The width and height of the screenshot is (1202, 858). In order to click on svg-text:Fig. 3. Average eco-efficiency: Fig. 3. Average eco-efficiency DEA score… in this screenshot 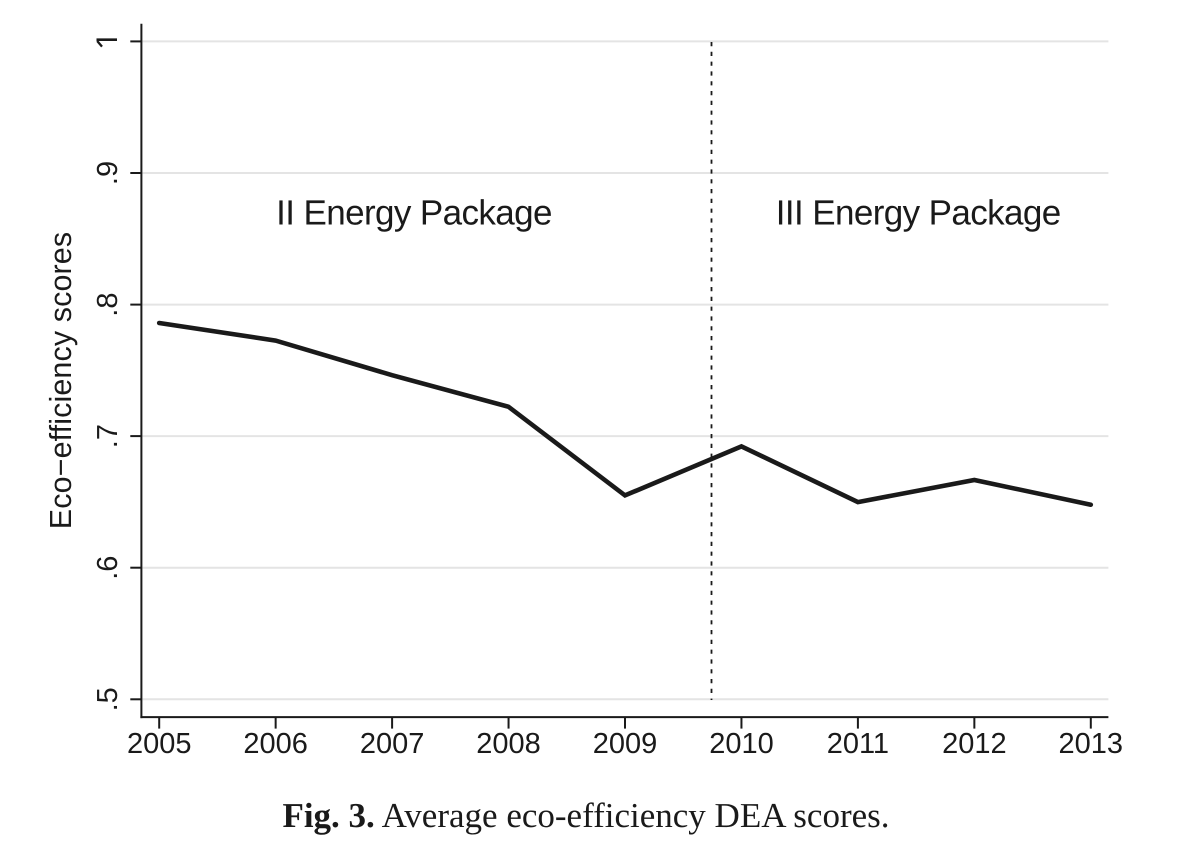, I will do `click(585, 815)`.